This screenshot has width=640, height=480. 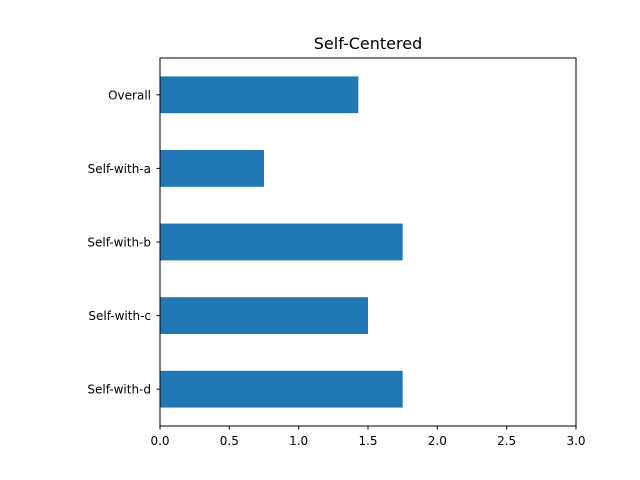 What do you see at coordinates (264, 315) in the screenshot?
I see `bar-self-with-c` at bounding box center [264, 315].